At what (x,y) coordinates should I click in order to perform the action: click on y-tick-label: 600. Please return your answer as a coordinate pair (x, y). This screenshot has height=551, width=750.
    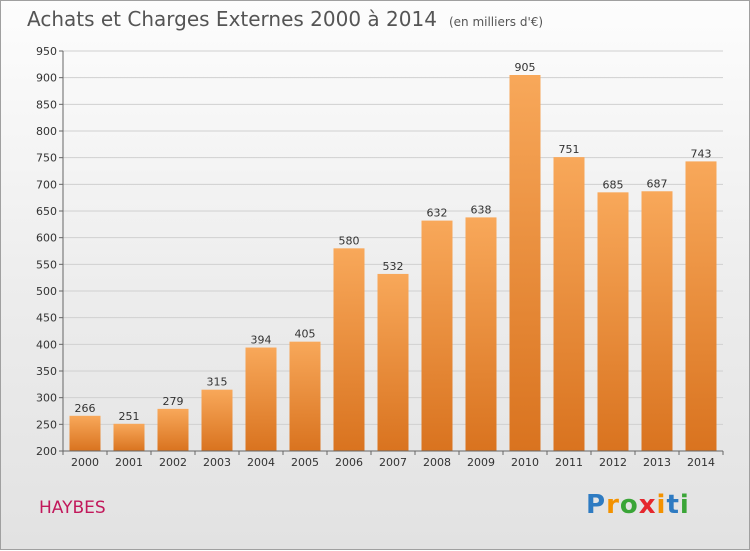
    Looking at the image, I should click on (46, 238).